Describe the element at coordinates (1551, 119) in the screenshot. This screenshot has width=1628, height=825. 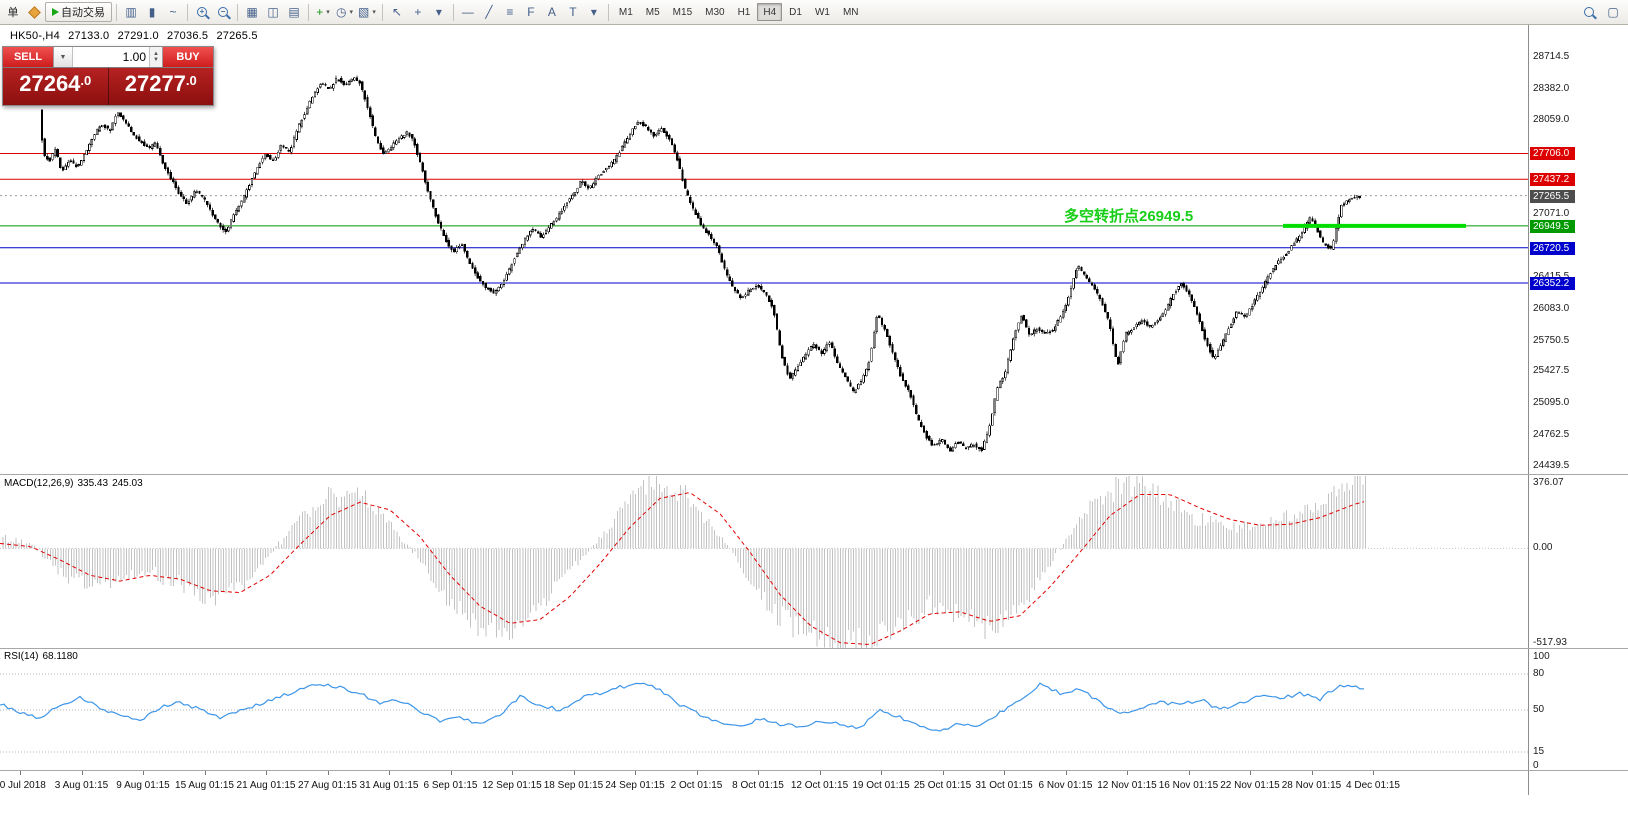
I see `price-axis-label: 28059.0` at that location.